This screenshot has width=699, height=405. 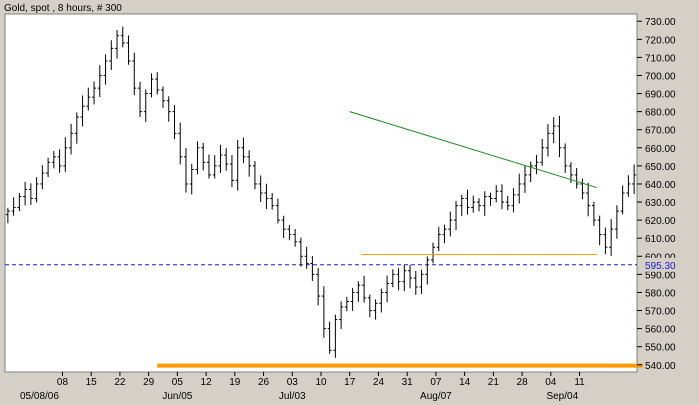 I want to click on y-tick-label: 540.00, so click(x=660, y=366).